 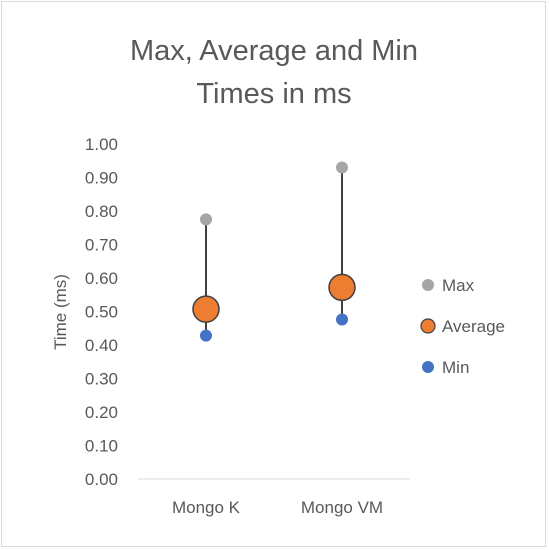 I want to click on y-tick-label: 0.70, so click(x=101, y=245).